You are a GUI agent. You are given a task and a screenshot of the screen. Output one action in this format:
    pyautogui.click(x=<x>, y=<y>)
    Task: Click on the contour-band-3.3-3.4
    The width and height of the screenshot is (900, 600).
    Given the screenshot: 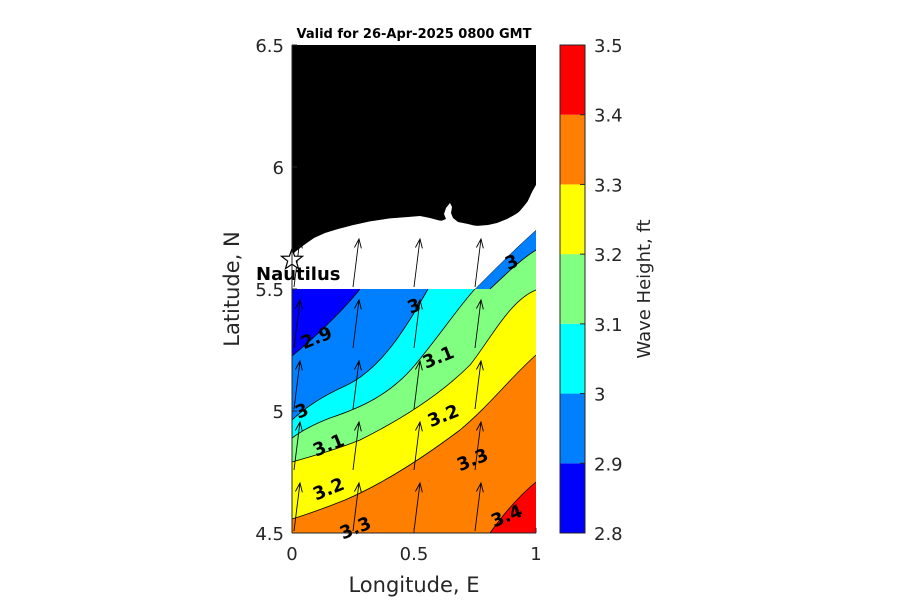 What is the action you would take?
    pyautogui.click(x=414, y=444)
    